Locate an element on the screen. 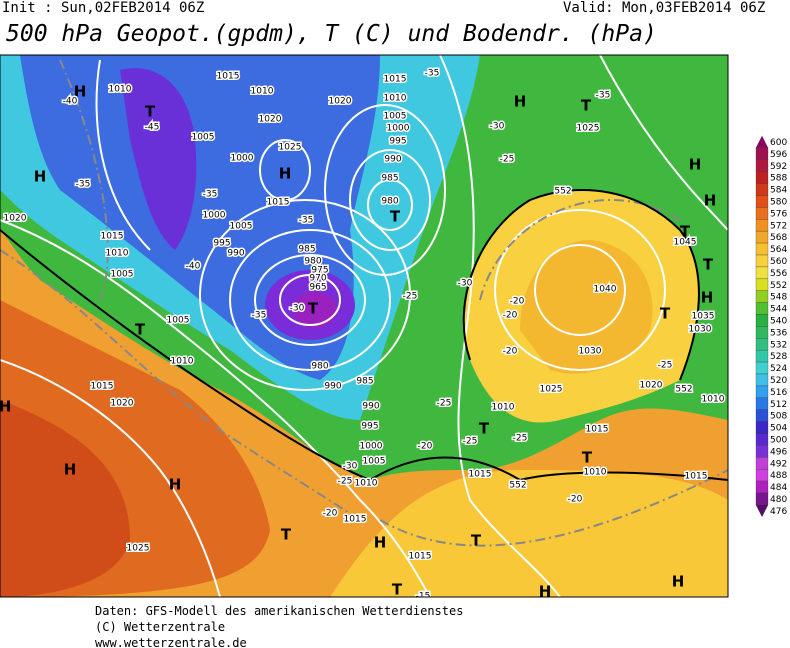 This screenshot has width=790, height=648. contour-label: 1000 is located at coordinates (242, 159).